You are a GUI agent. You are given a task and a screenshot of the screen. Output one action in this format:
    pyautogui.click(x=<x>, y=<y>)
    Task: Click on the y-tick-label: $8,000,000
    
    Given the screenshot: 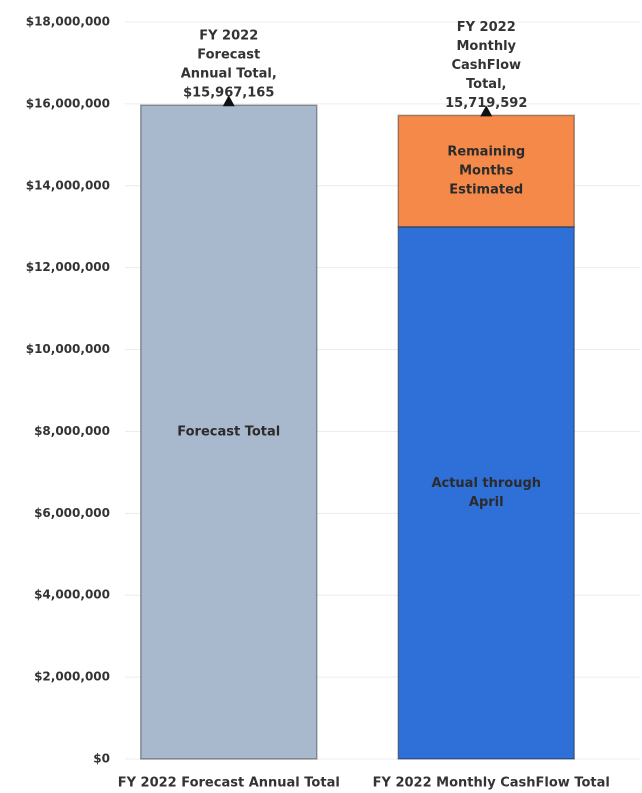 What is the action you would take?
    pyautogui.click(x=72, y=431)
    